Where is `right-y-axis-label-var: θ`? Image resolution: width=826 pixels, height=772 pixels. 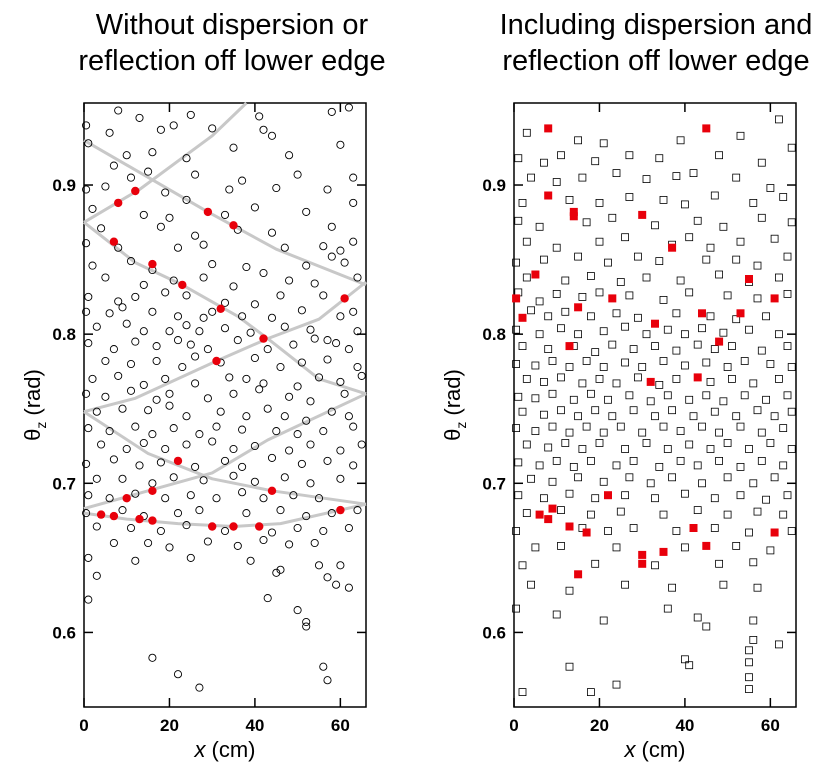
right-y-axis-label-var: θ is located at coordinates (452, 435).